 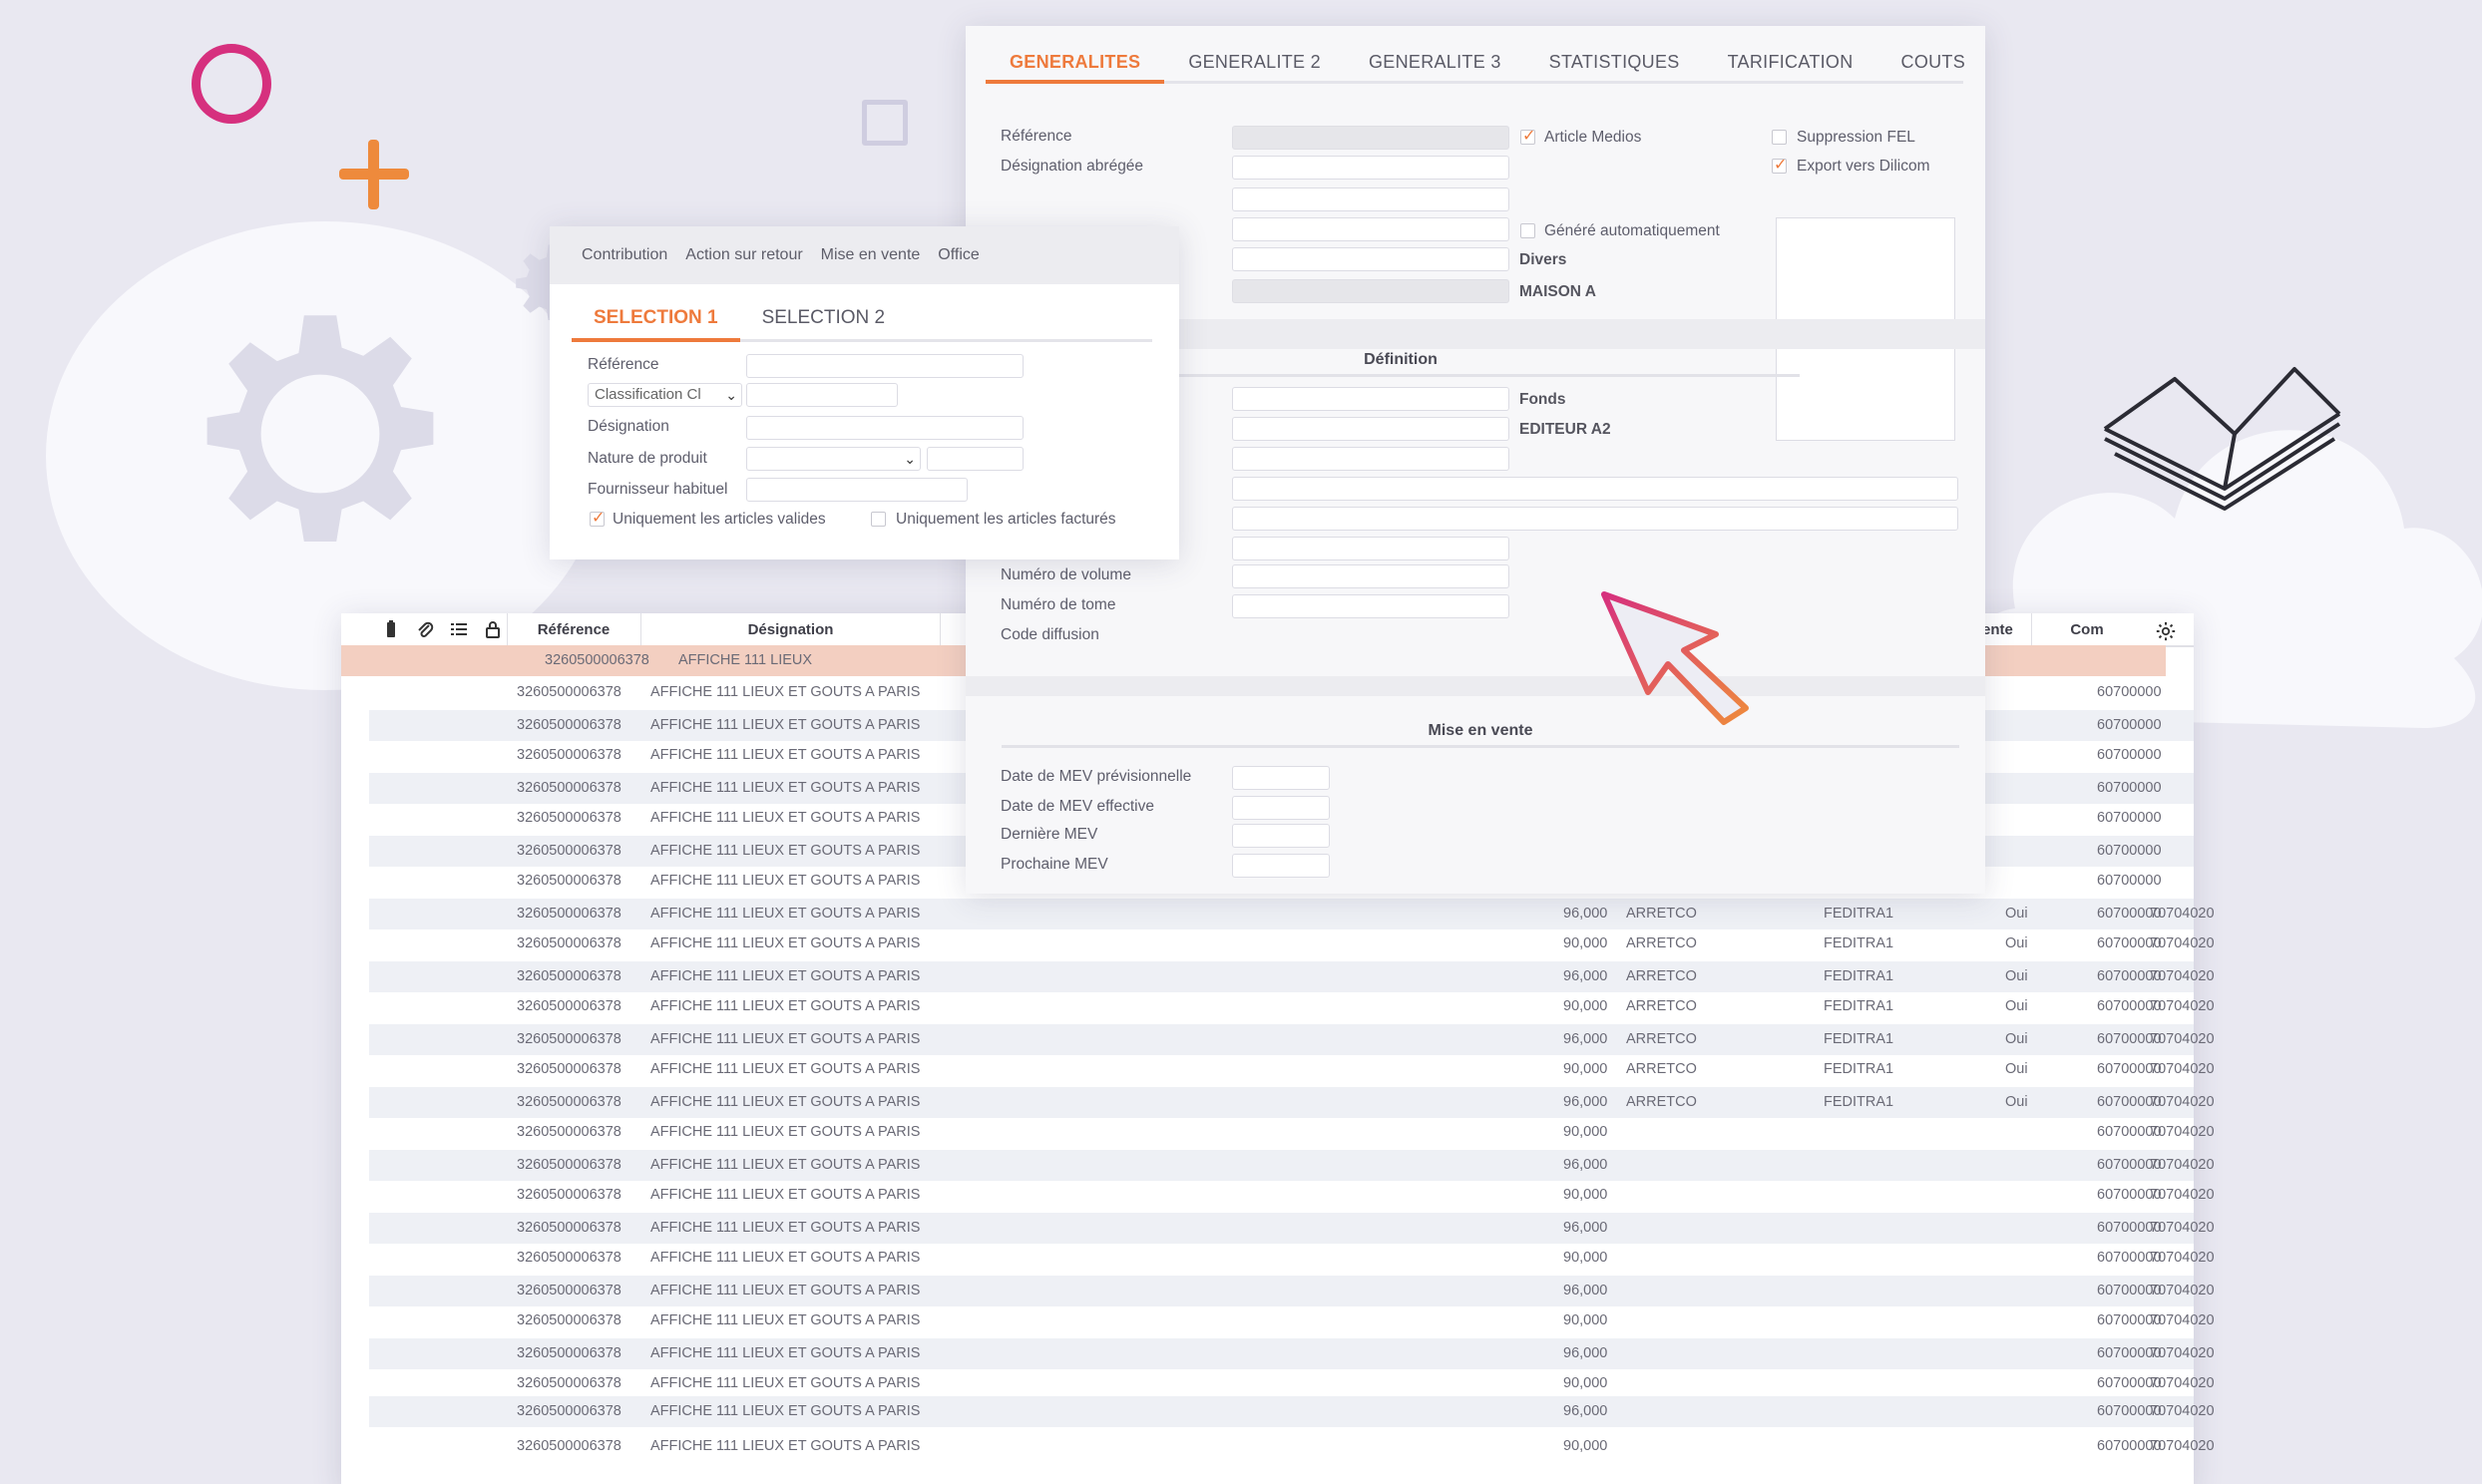 I want to click on prochaine-mev-field, so click(x=1281, y=866).